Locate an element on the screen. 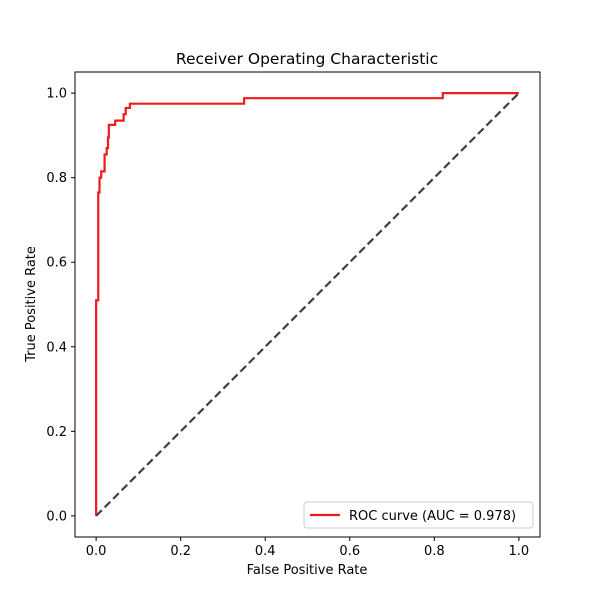  legend-label-roc: ROC curve (AUC = 0.978) is located at coordinates (432, 516).